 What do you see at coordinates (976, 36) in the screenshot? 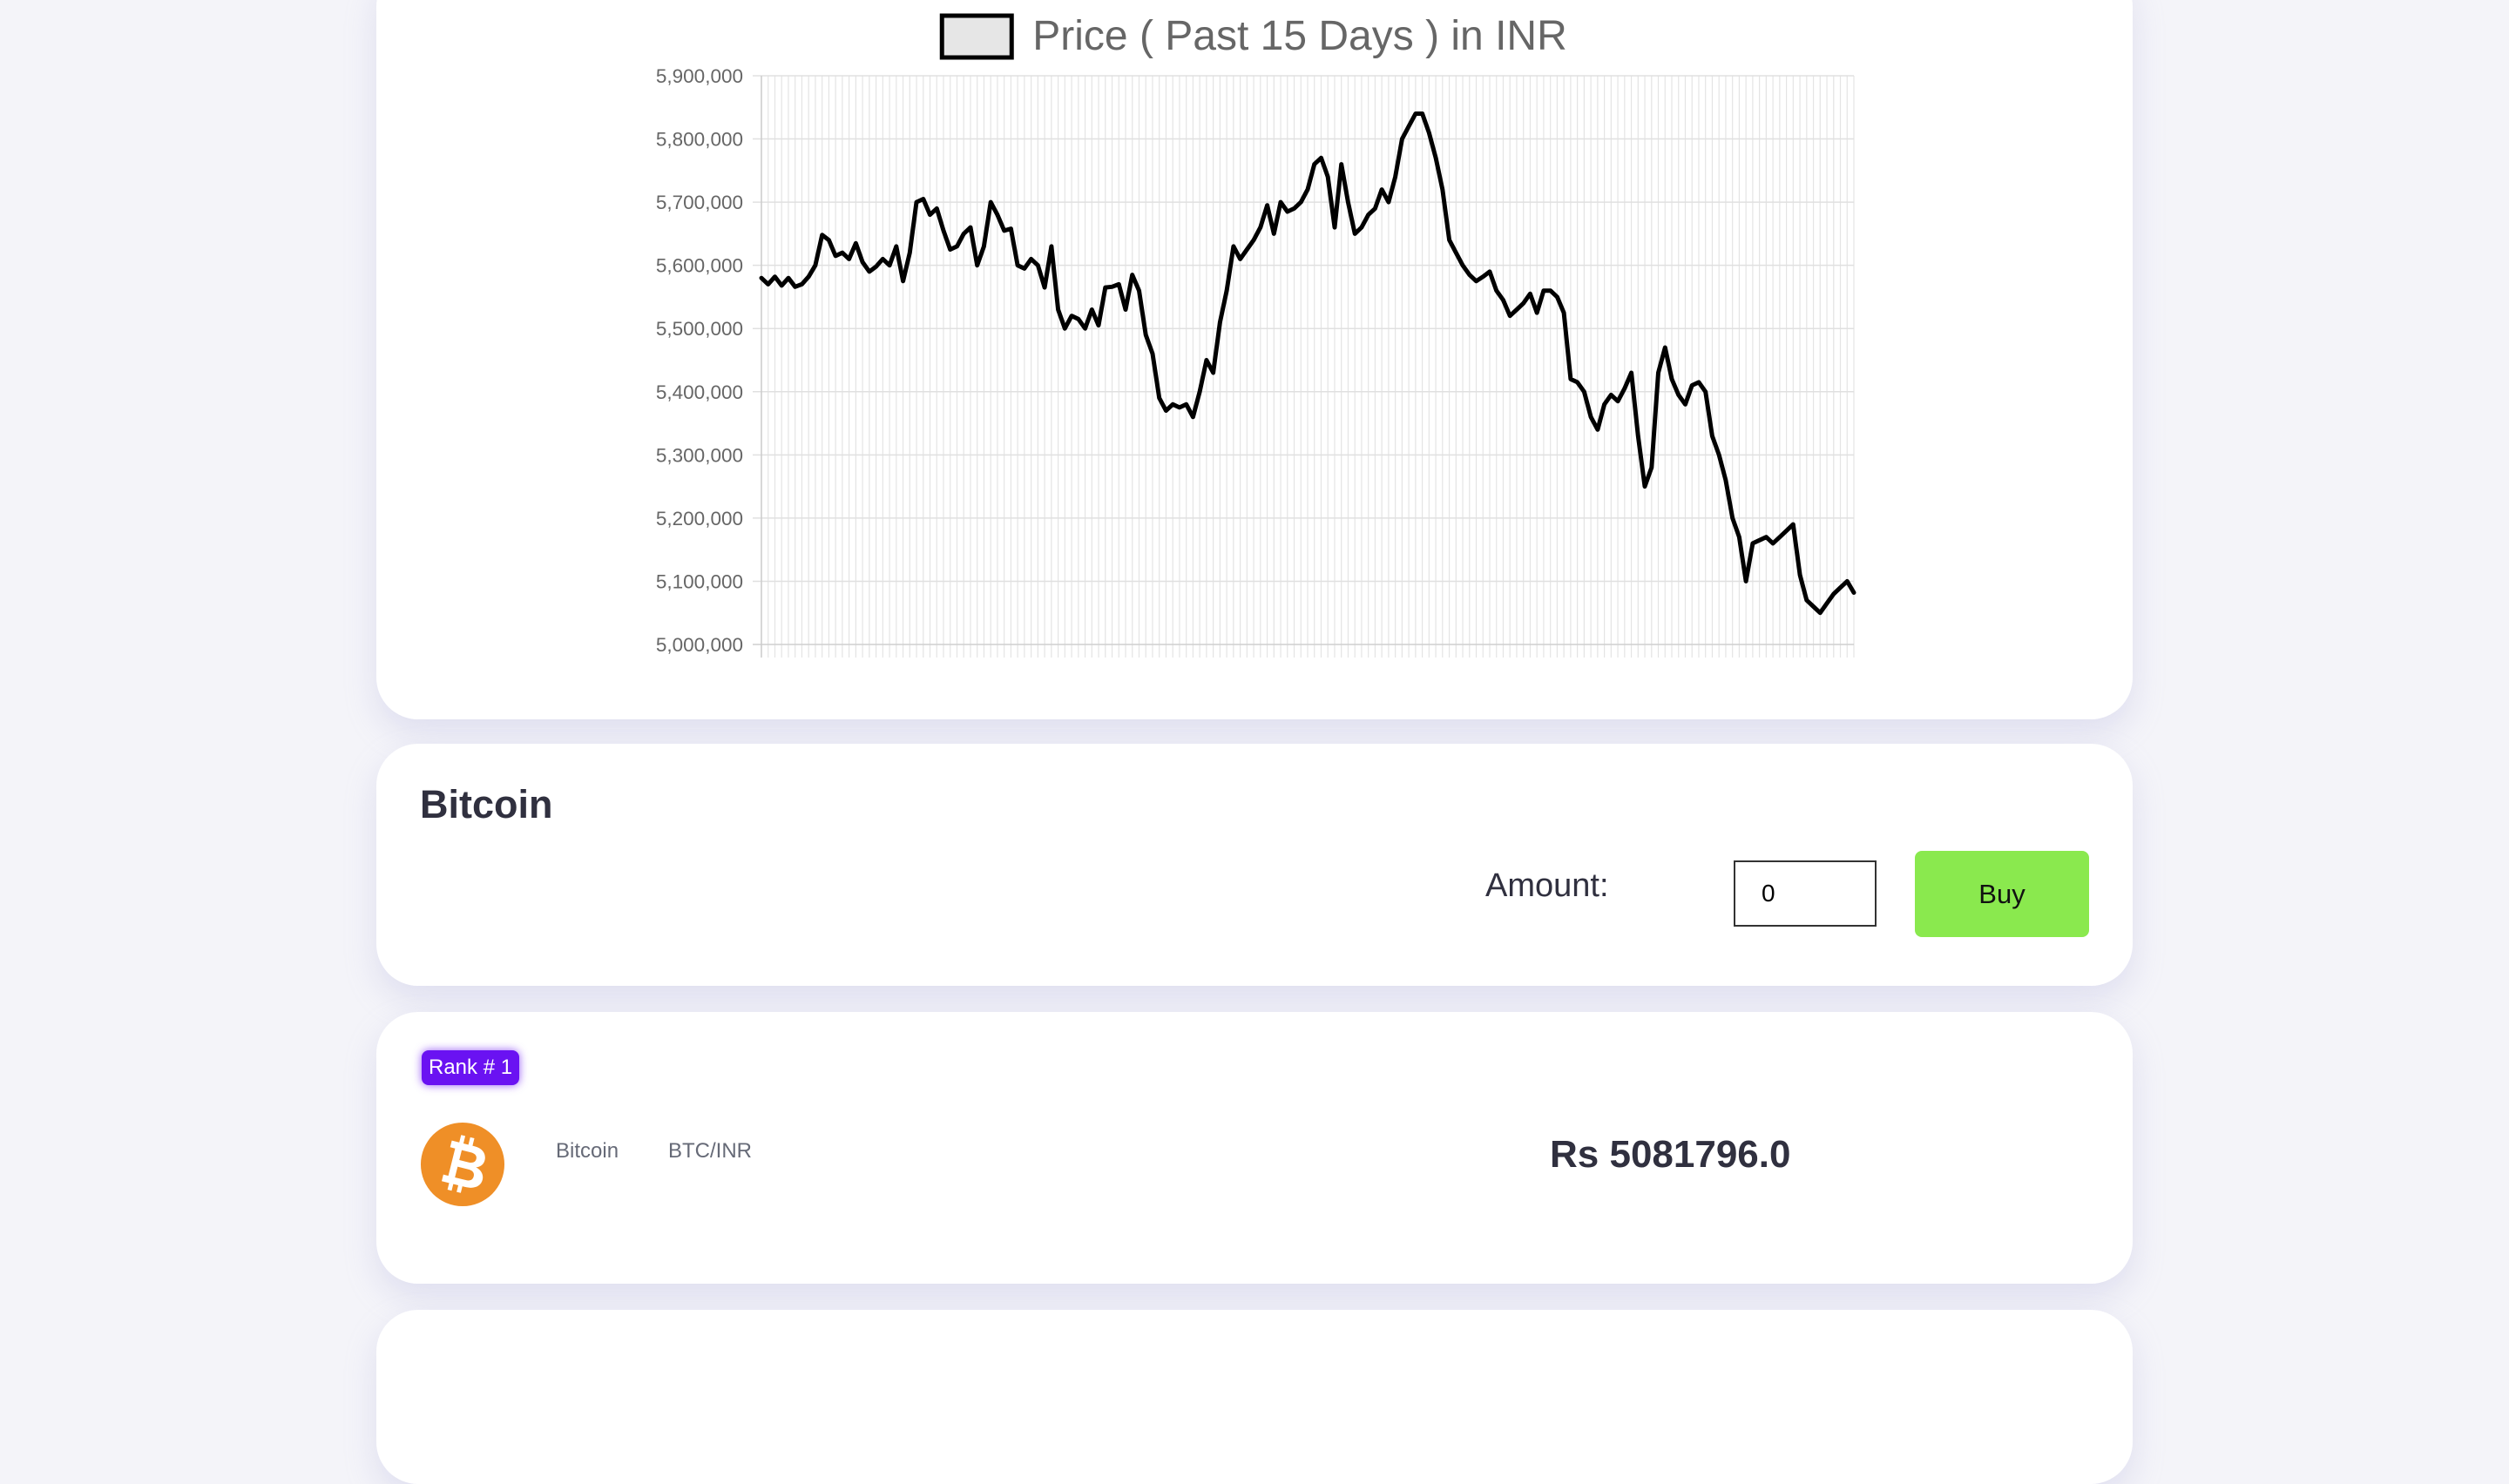
I see `legend-swatch` at bounding box center [976, 36].